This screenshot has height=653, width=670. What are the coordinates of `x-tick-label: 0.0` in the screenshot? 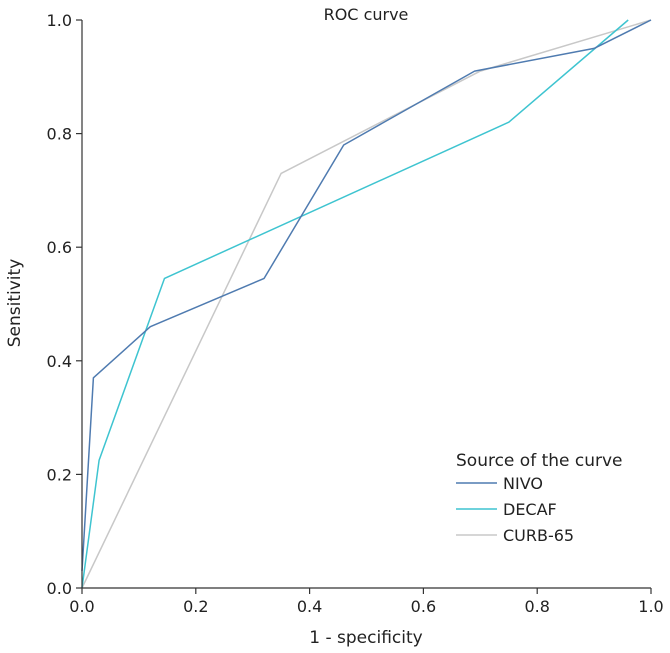 It's located at (81, 606).